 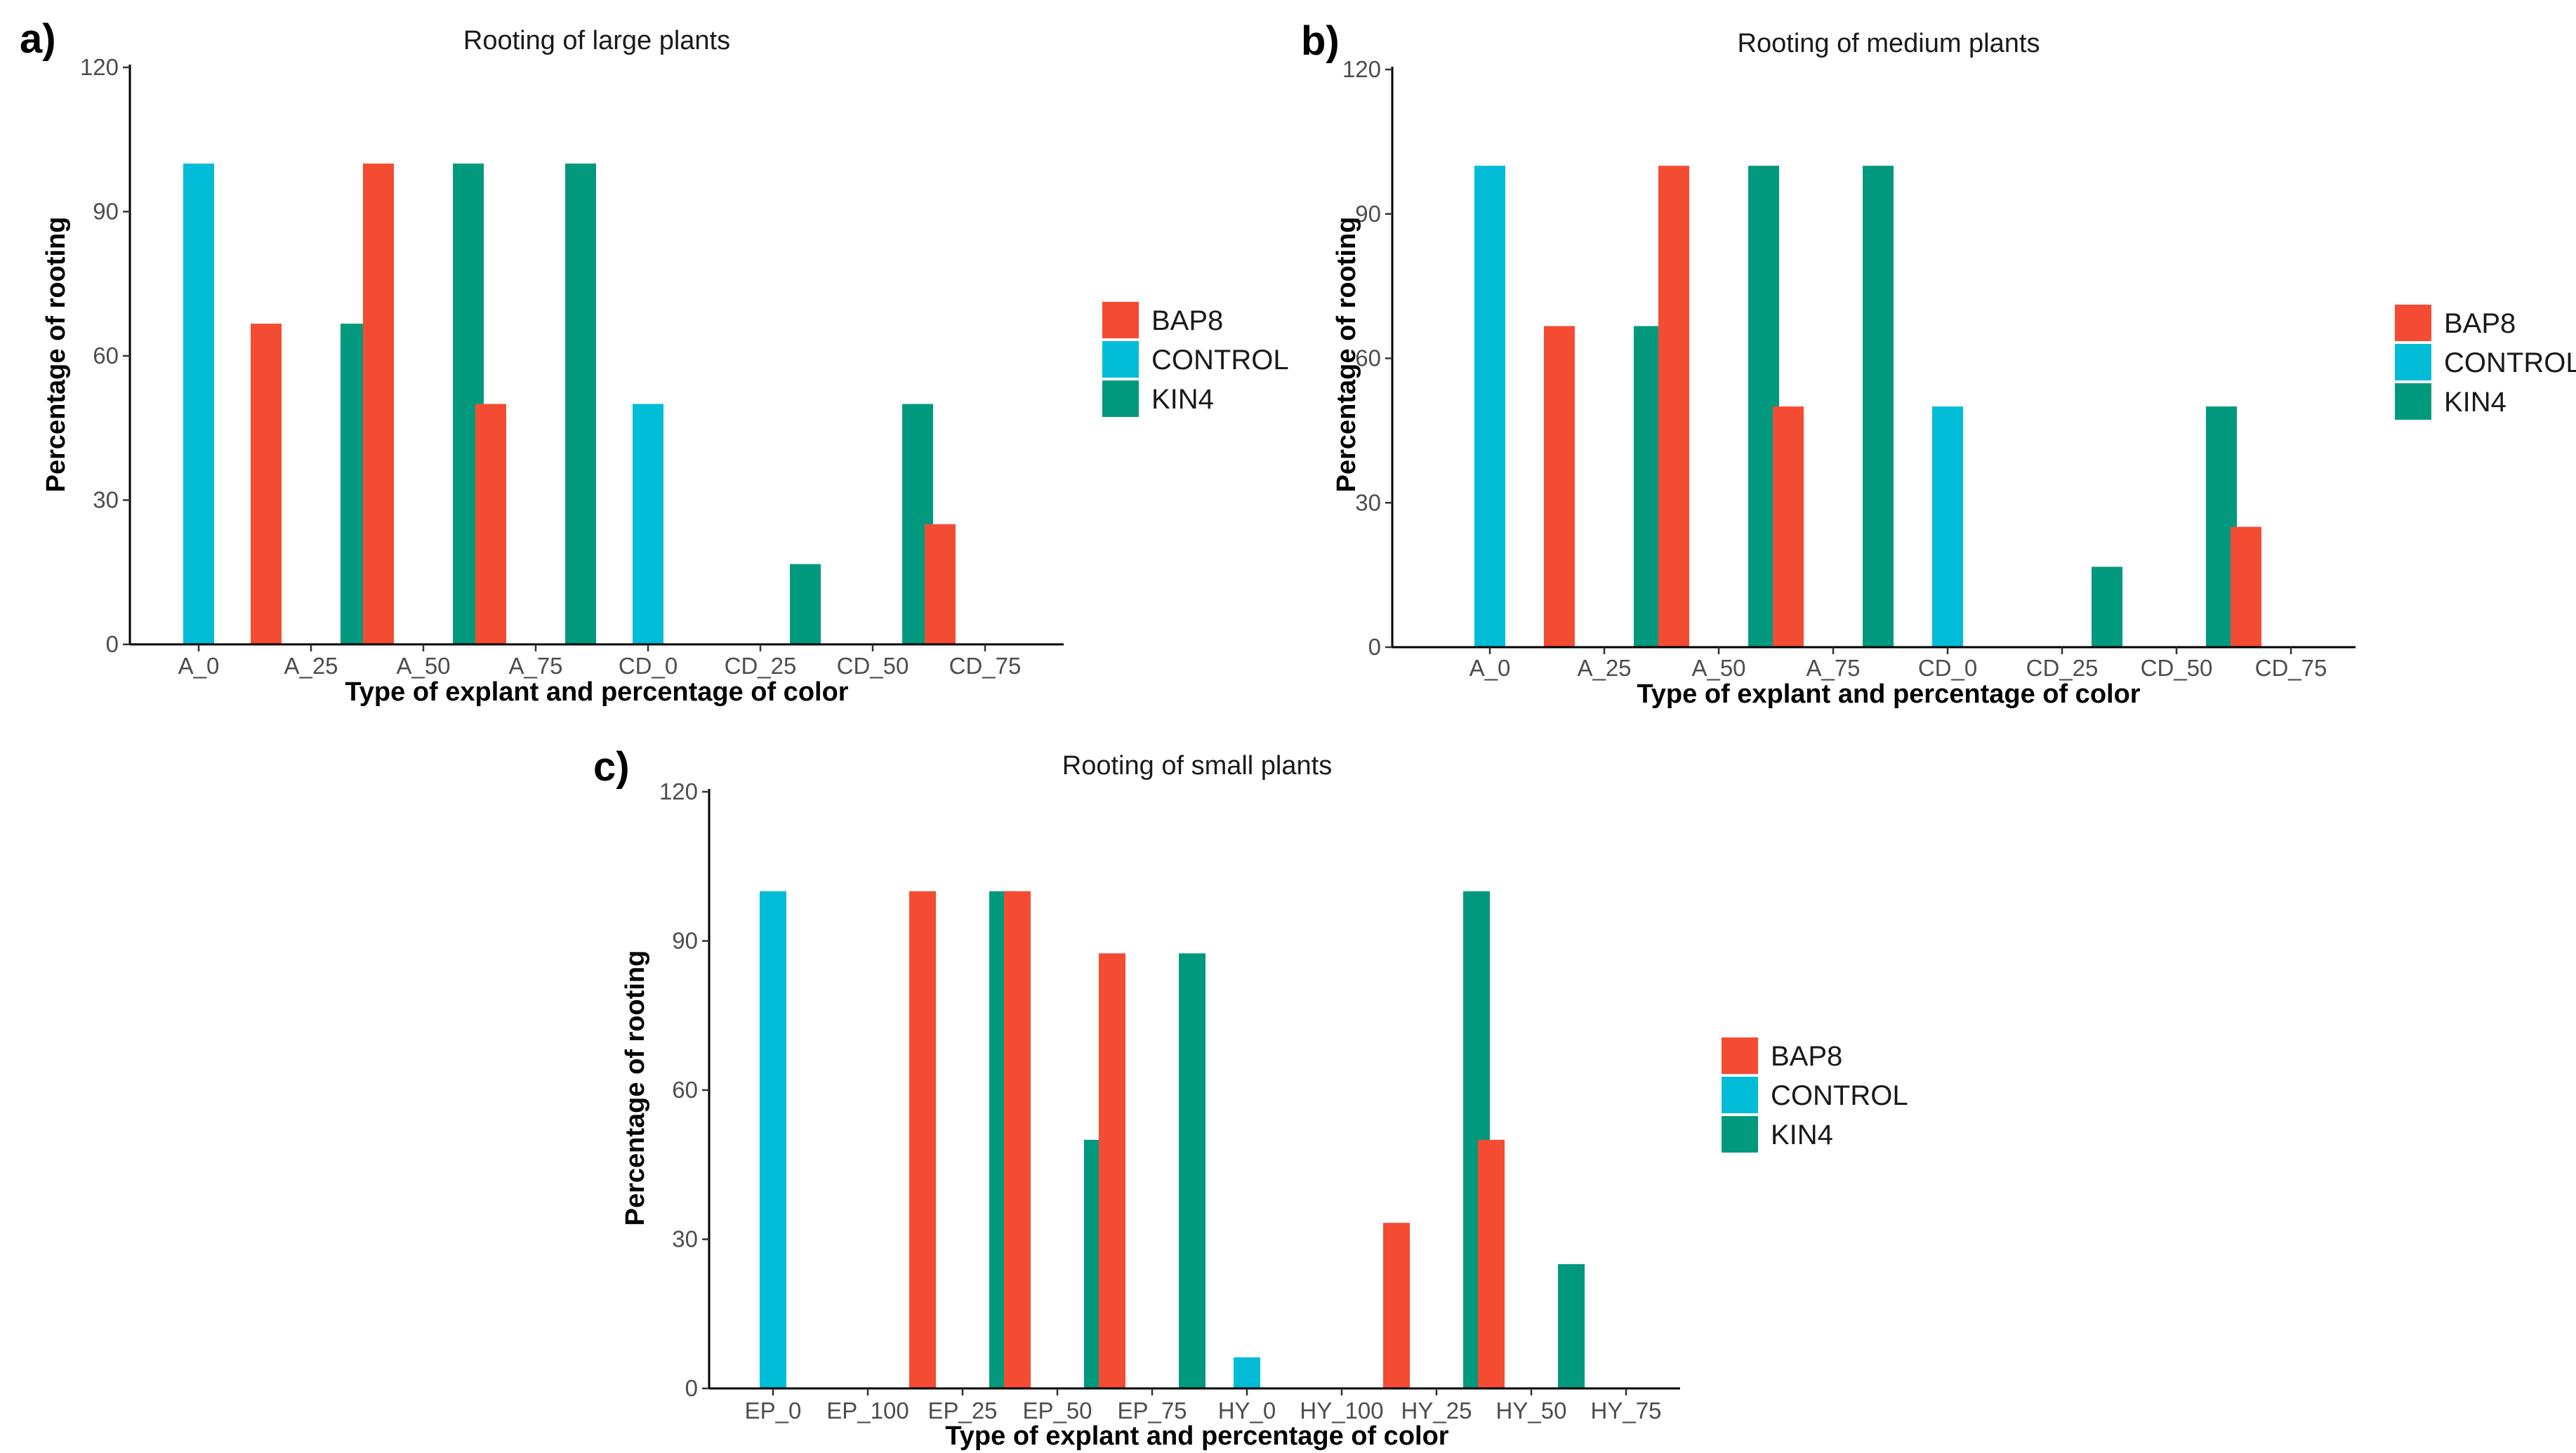 What do you see at coordinates (962, 1411) in the screenshot?
I see `x-tick-label: EP_25` at bounding box center [962, 1411].